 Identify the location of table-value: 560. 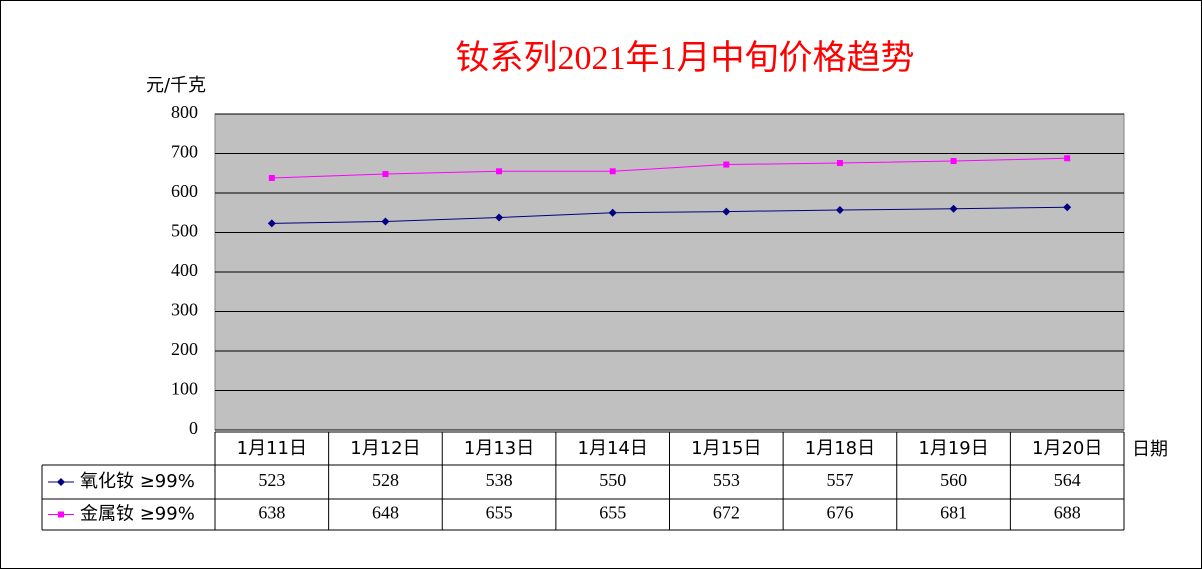
(953, 480).